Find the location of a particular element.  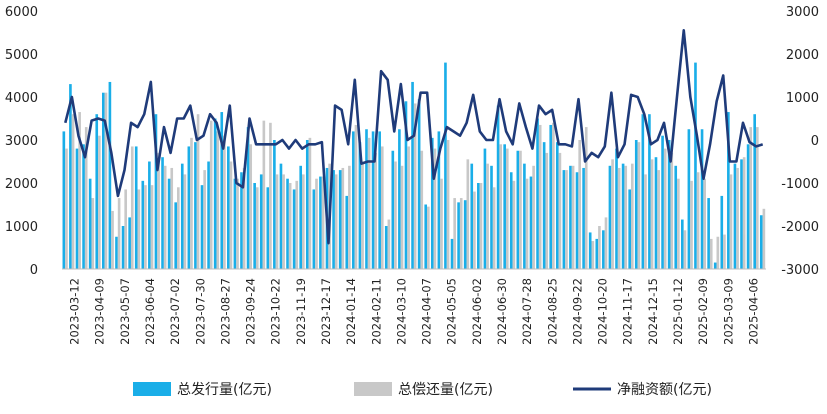

x-tick-label: 2025-03-09 is located at coordinates (728, 311).